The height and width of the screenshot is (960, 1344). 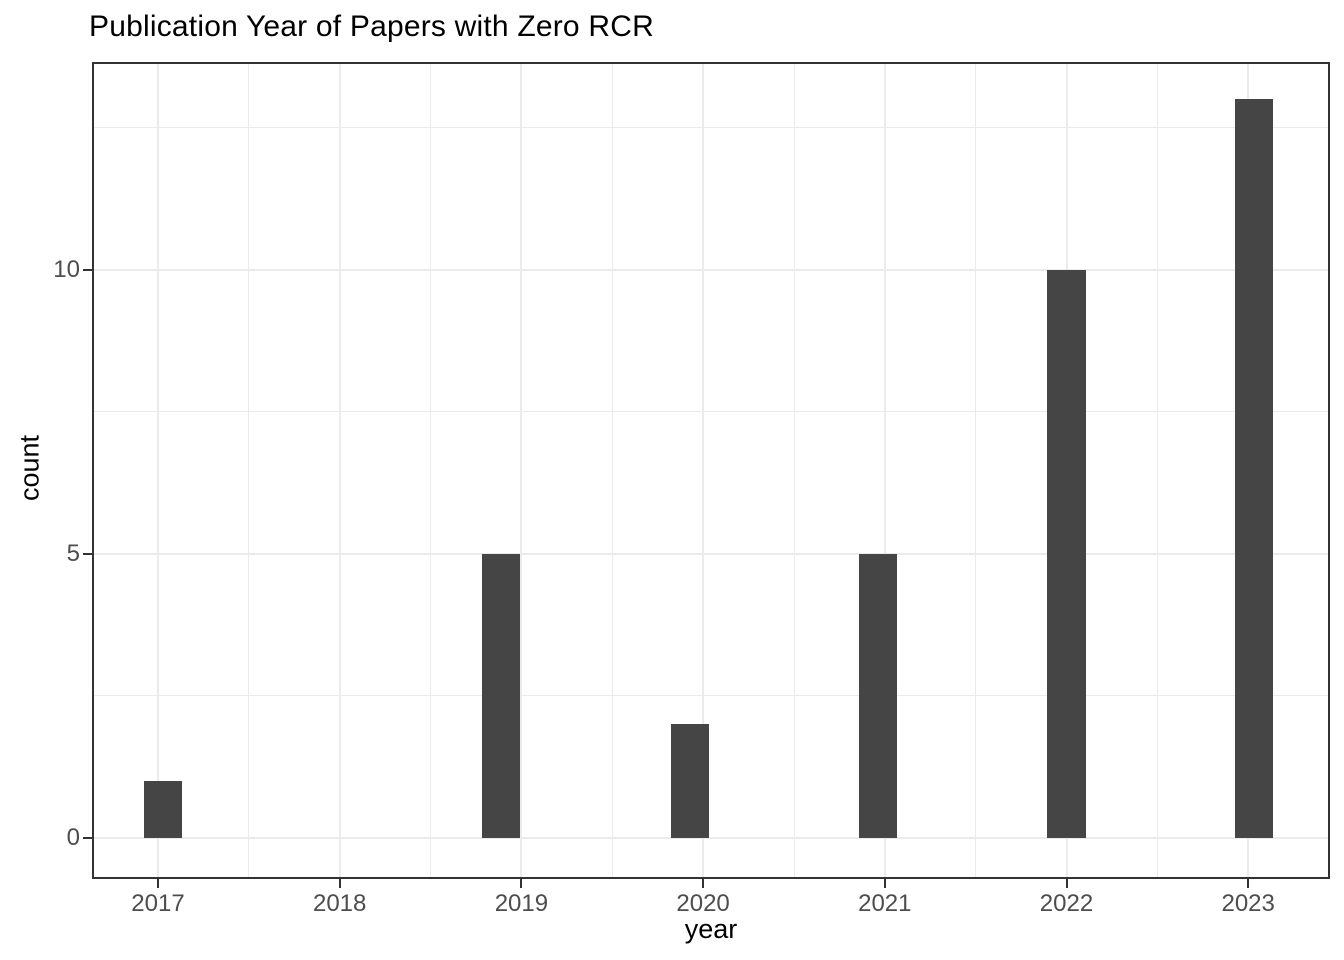 I want to click on bar-year-2019, so click(x=501, y=696).